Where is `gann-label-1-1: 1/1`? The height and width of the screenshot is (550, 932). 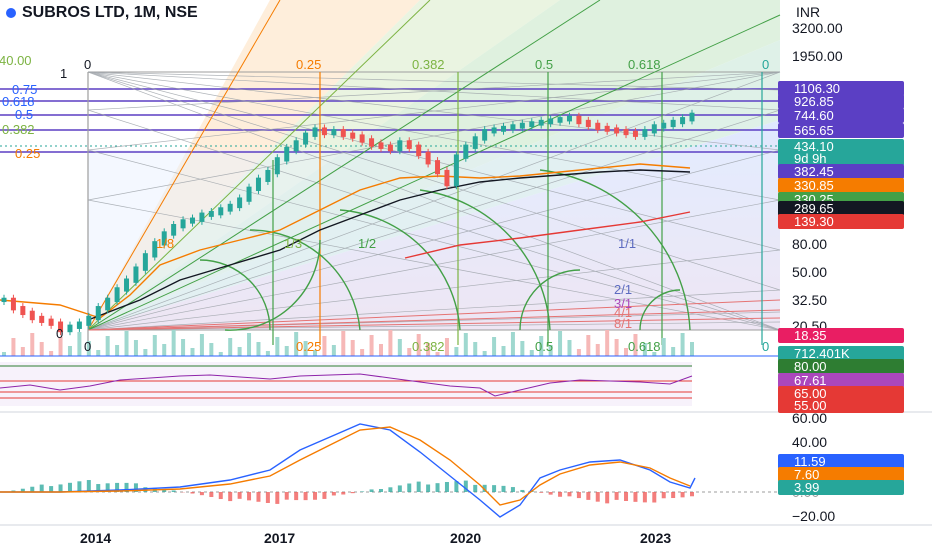 gann-label-1-1: 1/1 is located at coordinates (627, 243).